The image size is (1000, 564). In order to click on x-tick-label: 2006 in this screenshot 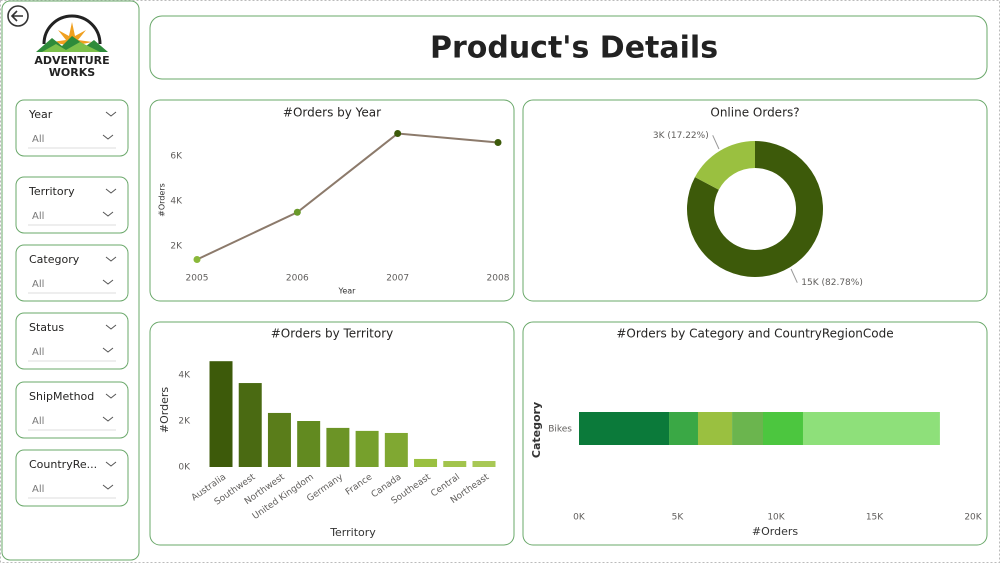, I will do `click(297, 279)`.